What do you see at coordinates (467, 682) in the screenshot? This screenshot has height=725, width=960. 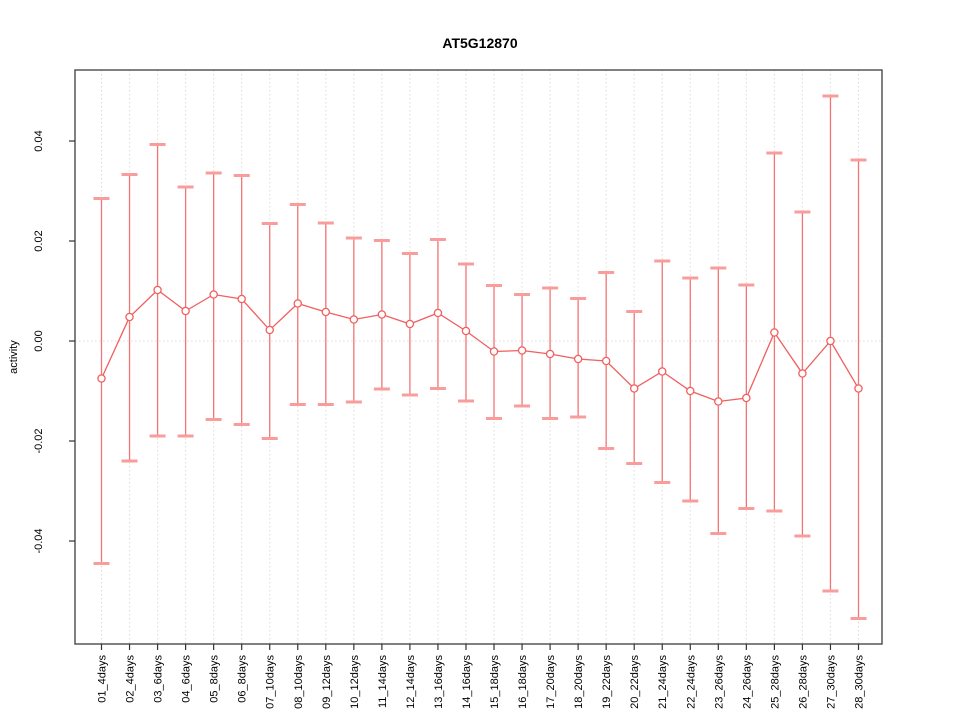 I see `x-tick-label: 14_16days` at bounding box center [467, 682].